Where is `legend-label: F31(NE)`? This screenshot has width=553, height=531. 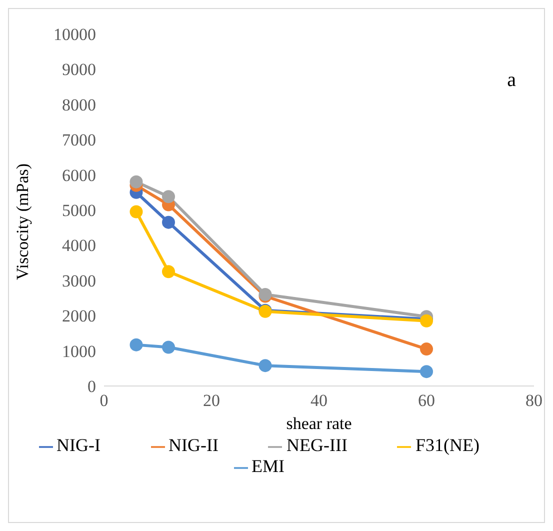 legend-label: F31(NE) is located at coordinates (447, 445).